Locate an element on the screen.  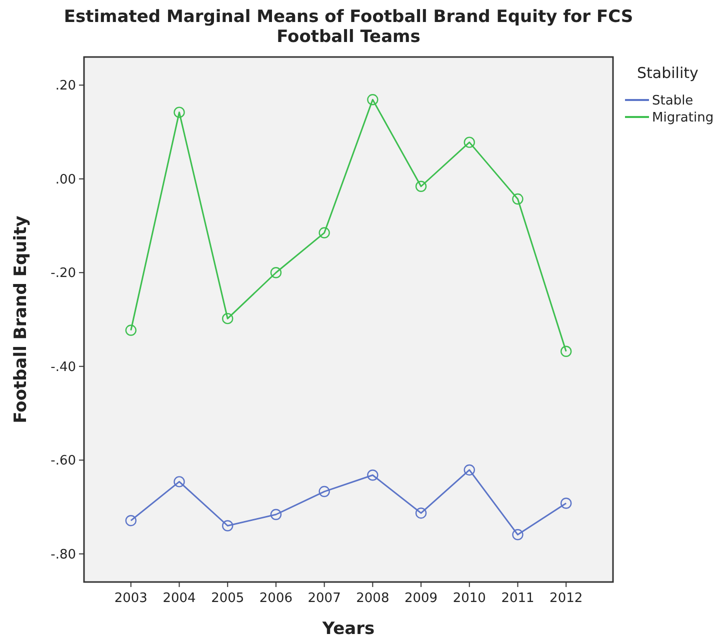
y-tick-label: -.20 is located at coordinates (63, 274).